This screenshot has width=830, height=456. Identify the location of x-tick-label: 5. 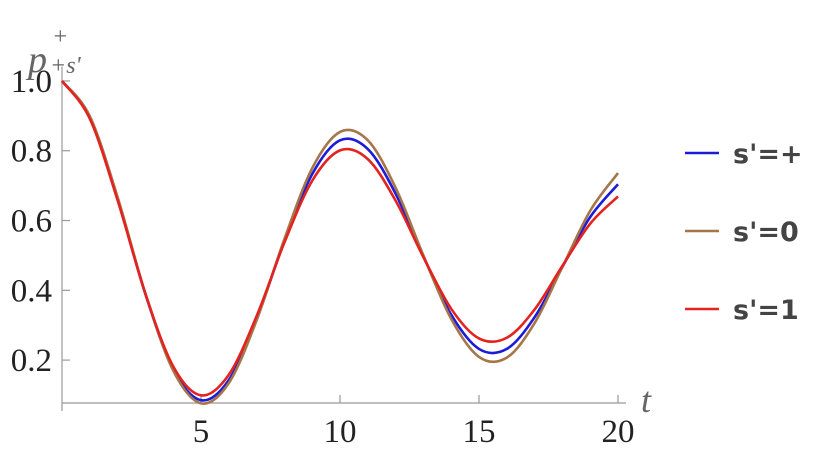
(201, 432).